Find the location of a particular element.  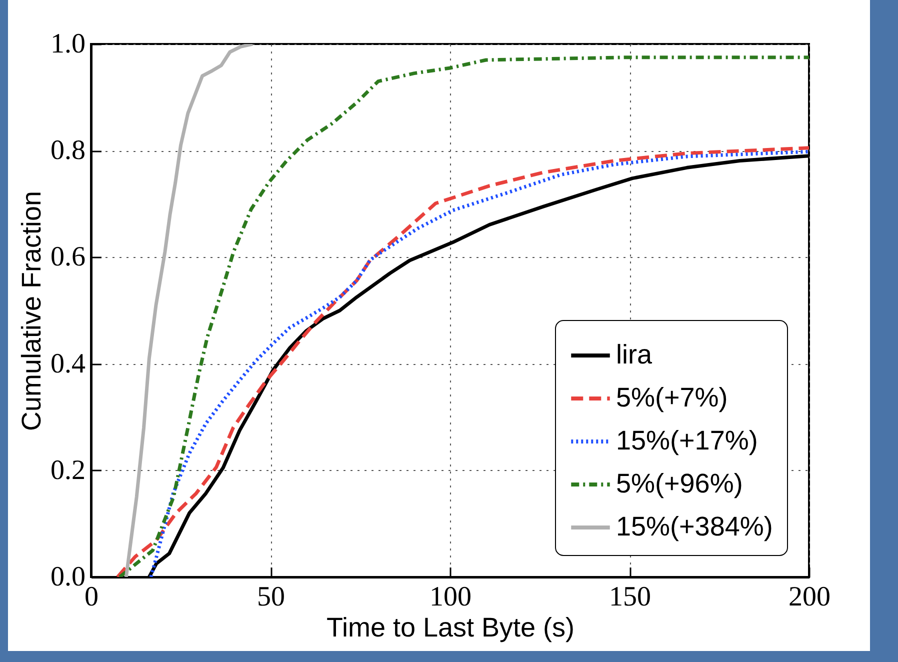

x-tick-label: 200 is located at coordinates (809, 597).